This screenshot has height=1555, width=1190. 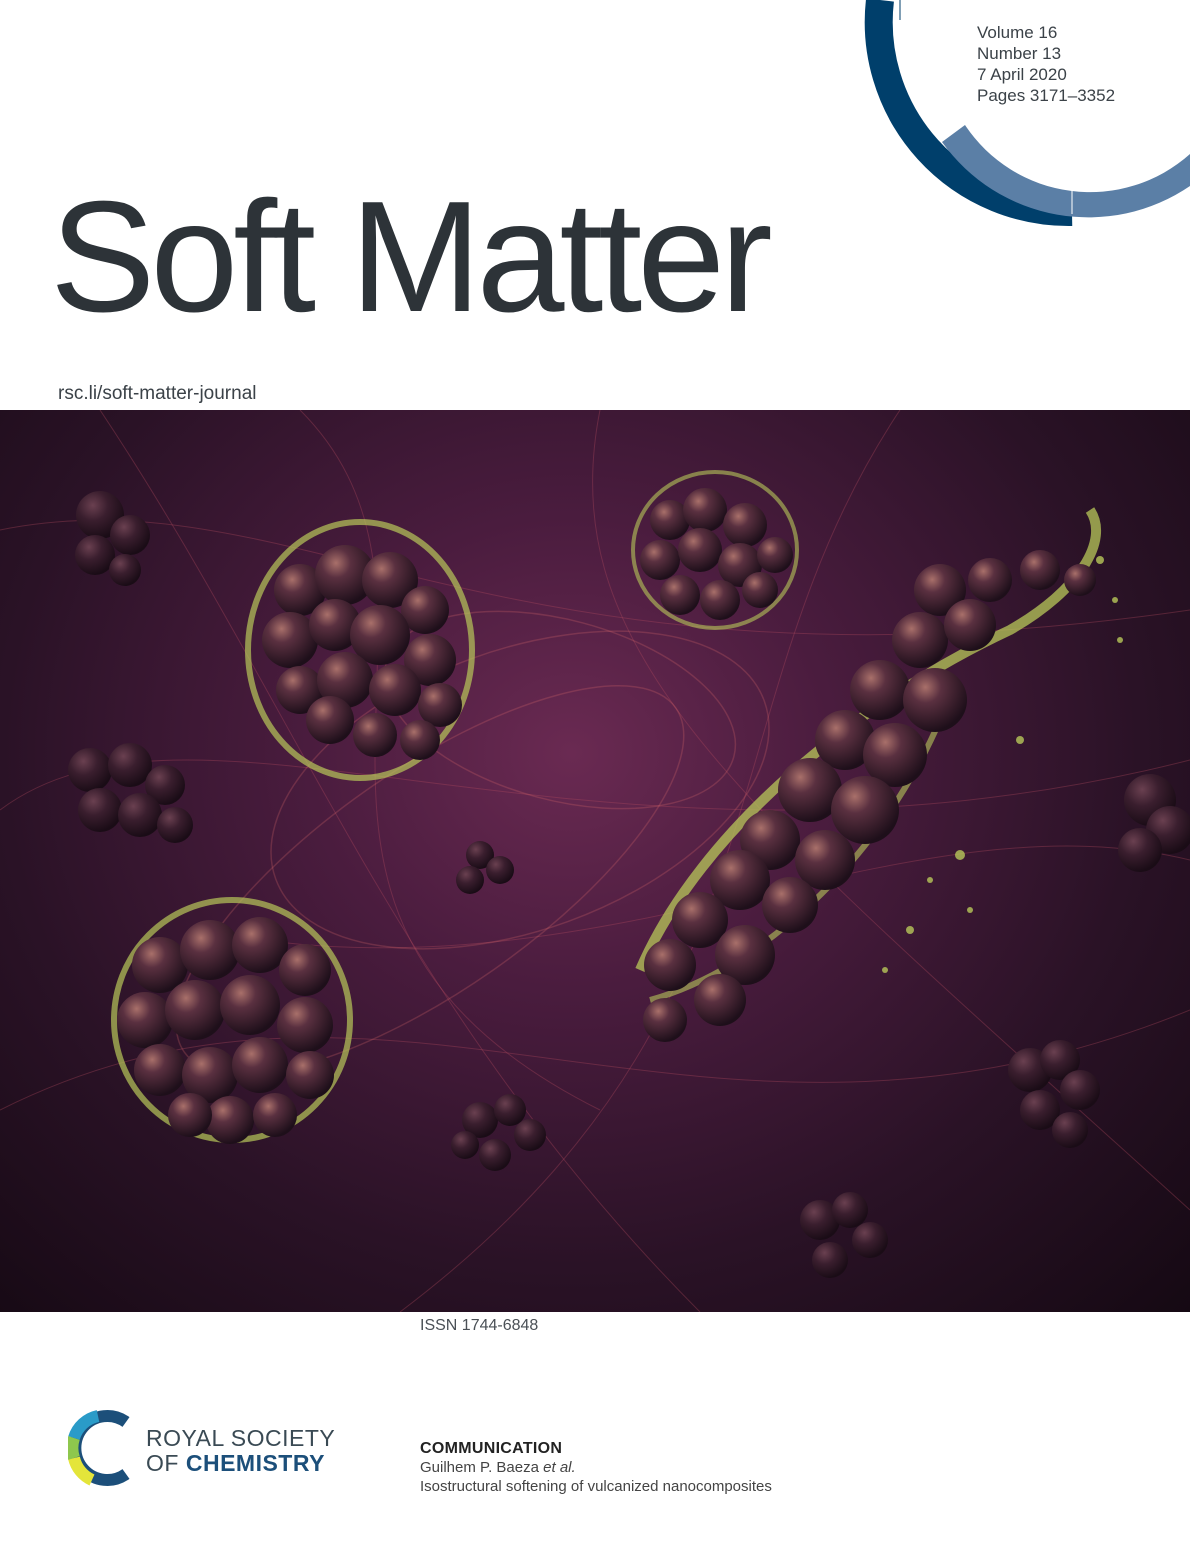 I want to click on issue-date: 7 April 2020, so click(x=1022, y=74).